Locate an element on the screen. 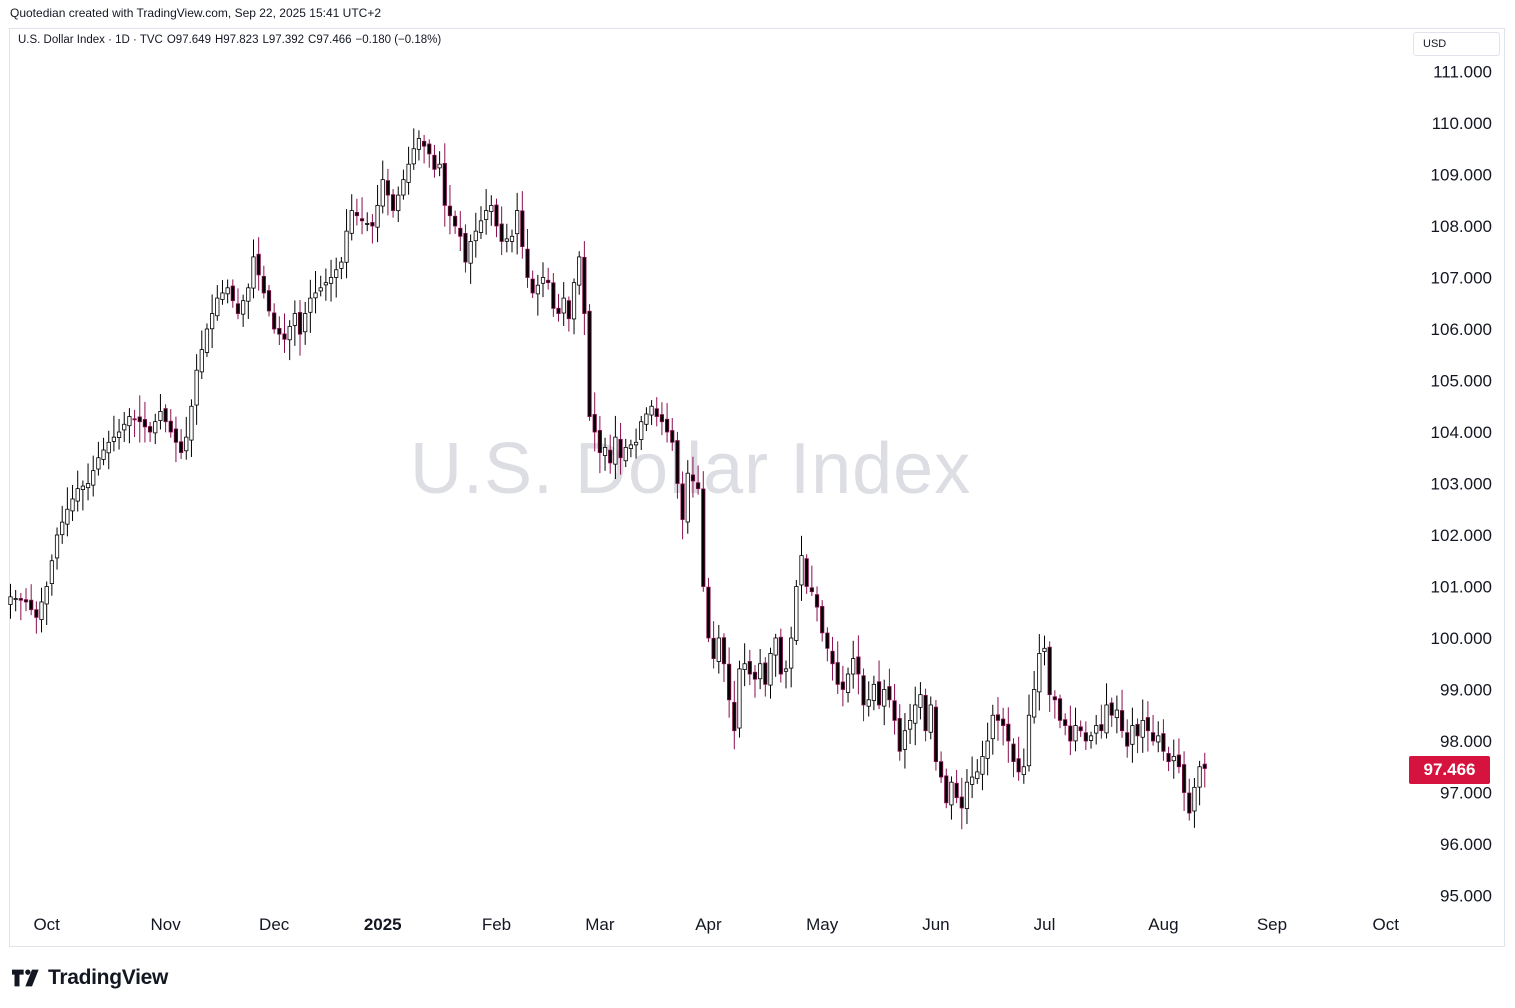 The height and width of the screenshot is (1008, 1515). time-tick-label: May is located at coordinates (822, 924).